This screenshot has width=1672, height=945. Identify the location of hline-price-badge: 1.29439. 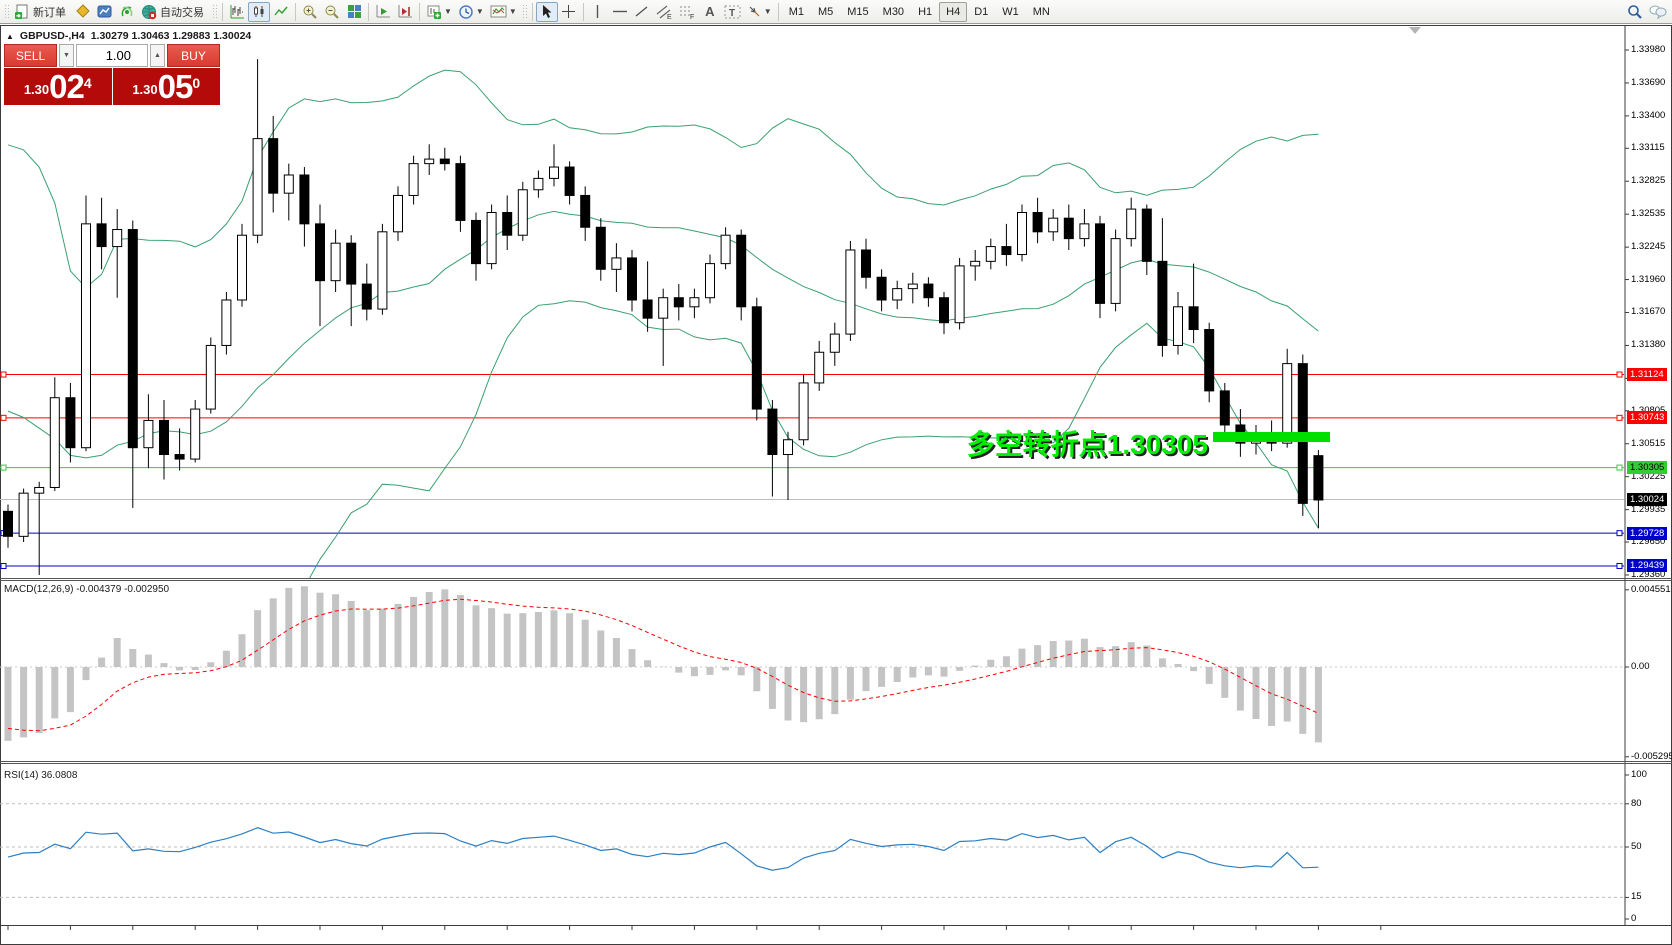
(1647, 566).